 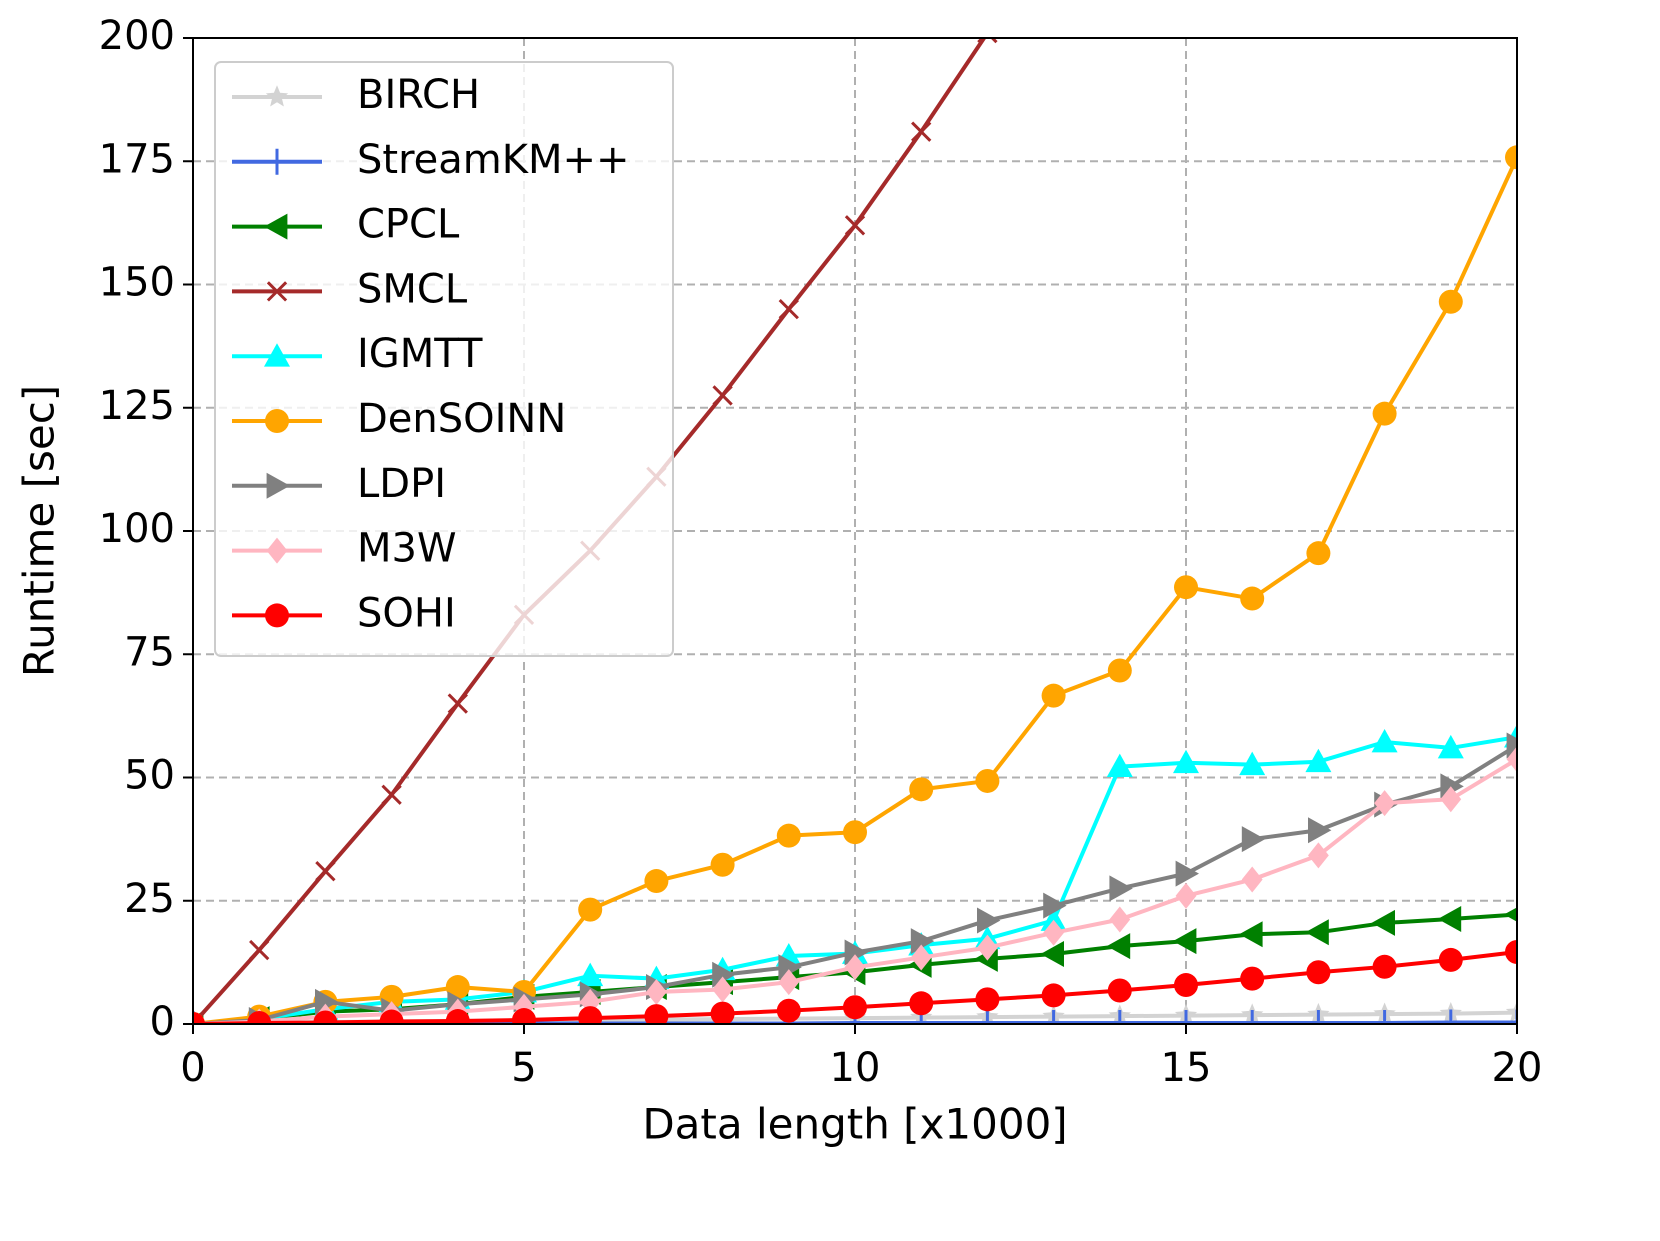 What do you see at coordinates (39, 531) in the screenshot?
I see `y-axis-label: Runtime [sec]` at bounding box center [39, 531].